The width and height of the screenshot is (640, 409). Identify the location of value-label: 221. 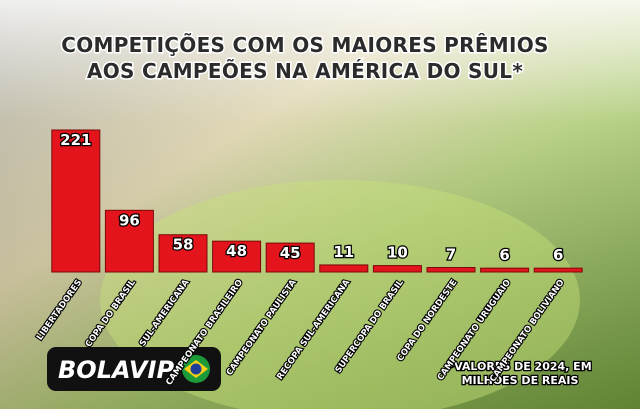
(75, 140).